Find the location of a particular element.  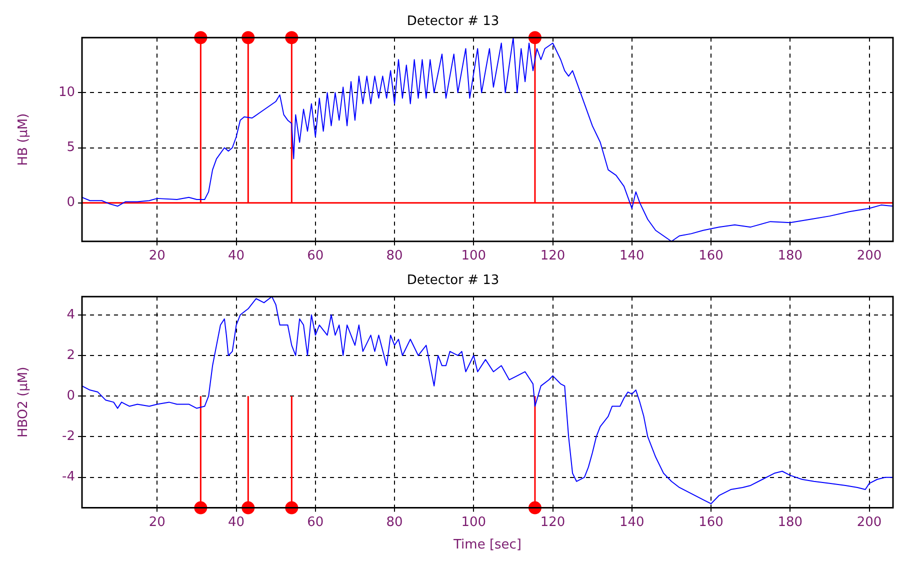

y-tick-label: 10 is located at coordinates (66, 92).